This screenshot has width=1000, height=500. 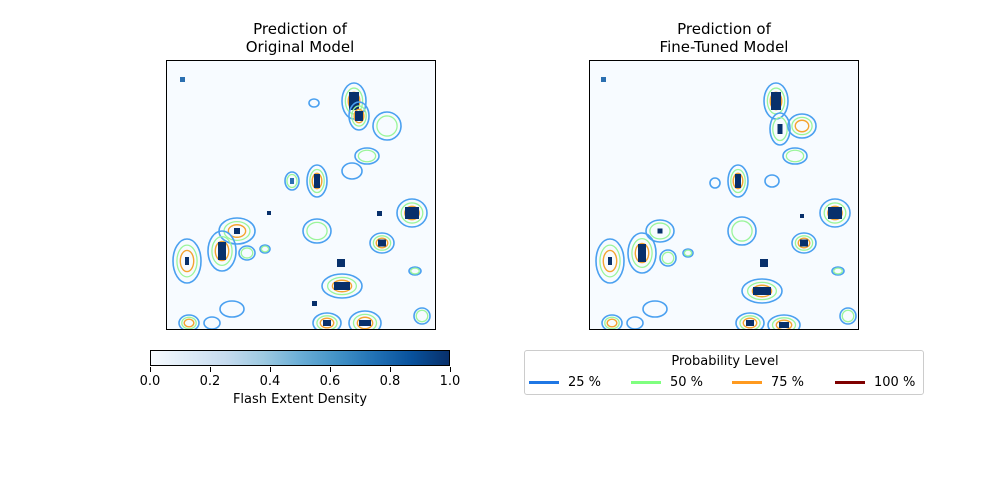 I want to click on legend-title: Probability Level, so click(x=725, y=361).